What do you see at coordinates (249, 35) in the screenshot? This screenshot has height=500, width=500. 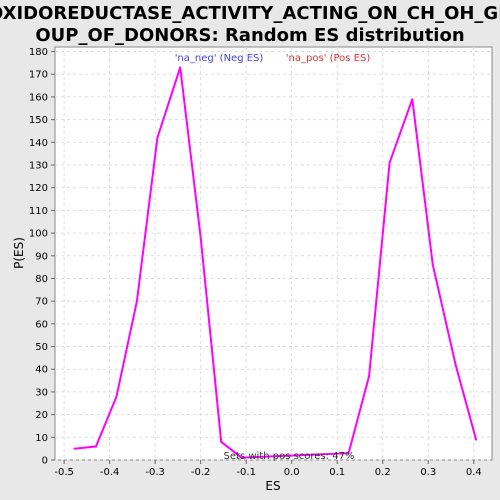 I see `chart-title-line-2: OUP_OF_DONORS: Random ES distribution` at bounding box center [249, 35].